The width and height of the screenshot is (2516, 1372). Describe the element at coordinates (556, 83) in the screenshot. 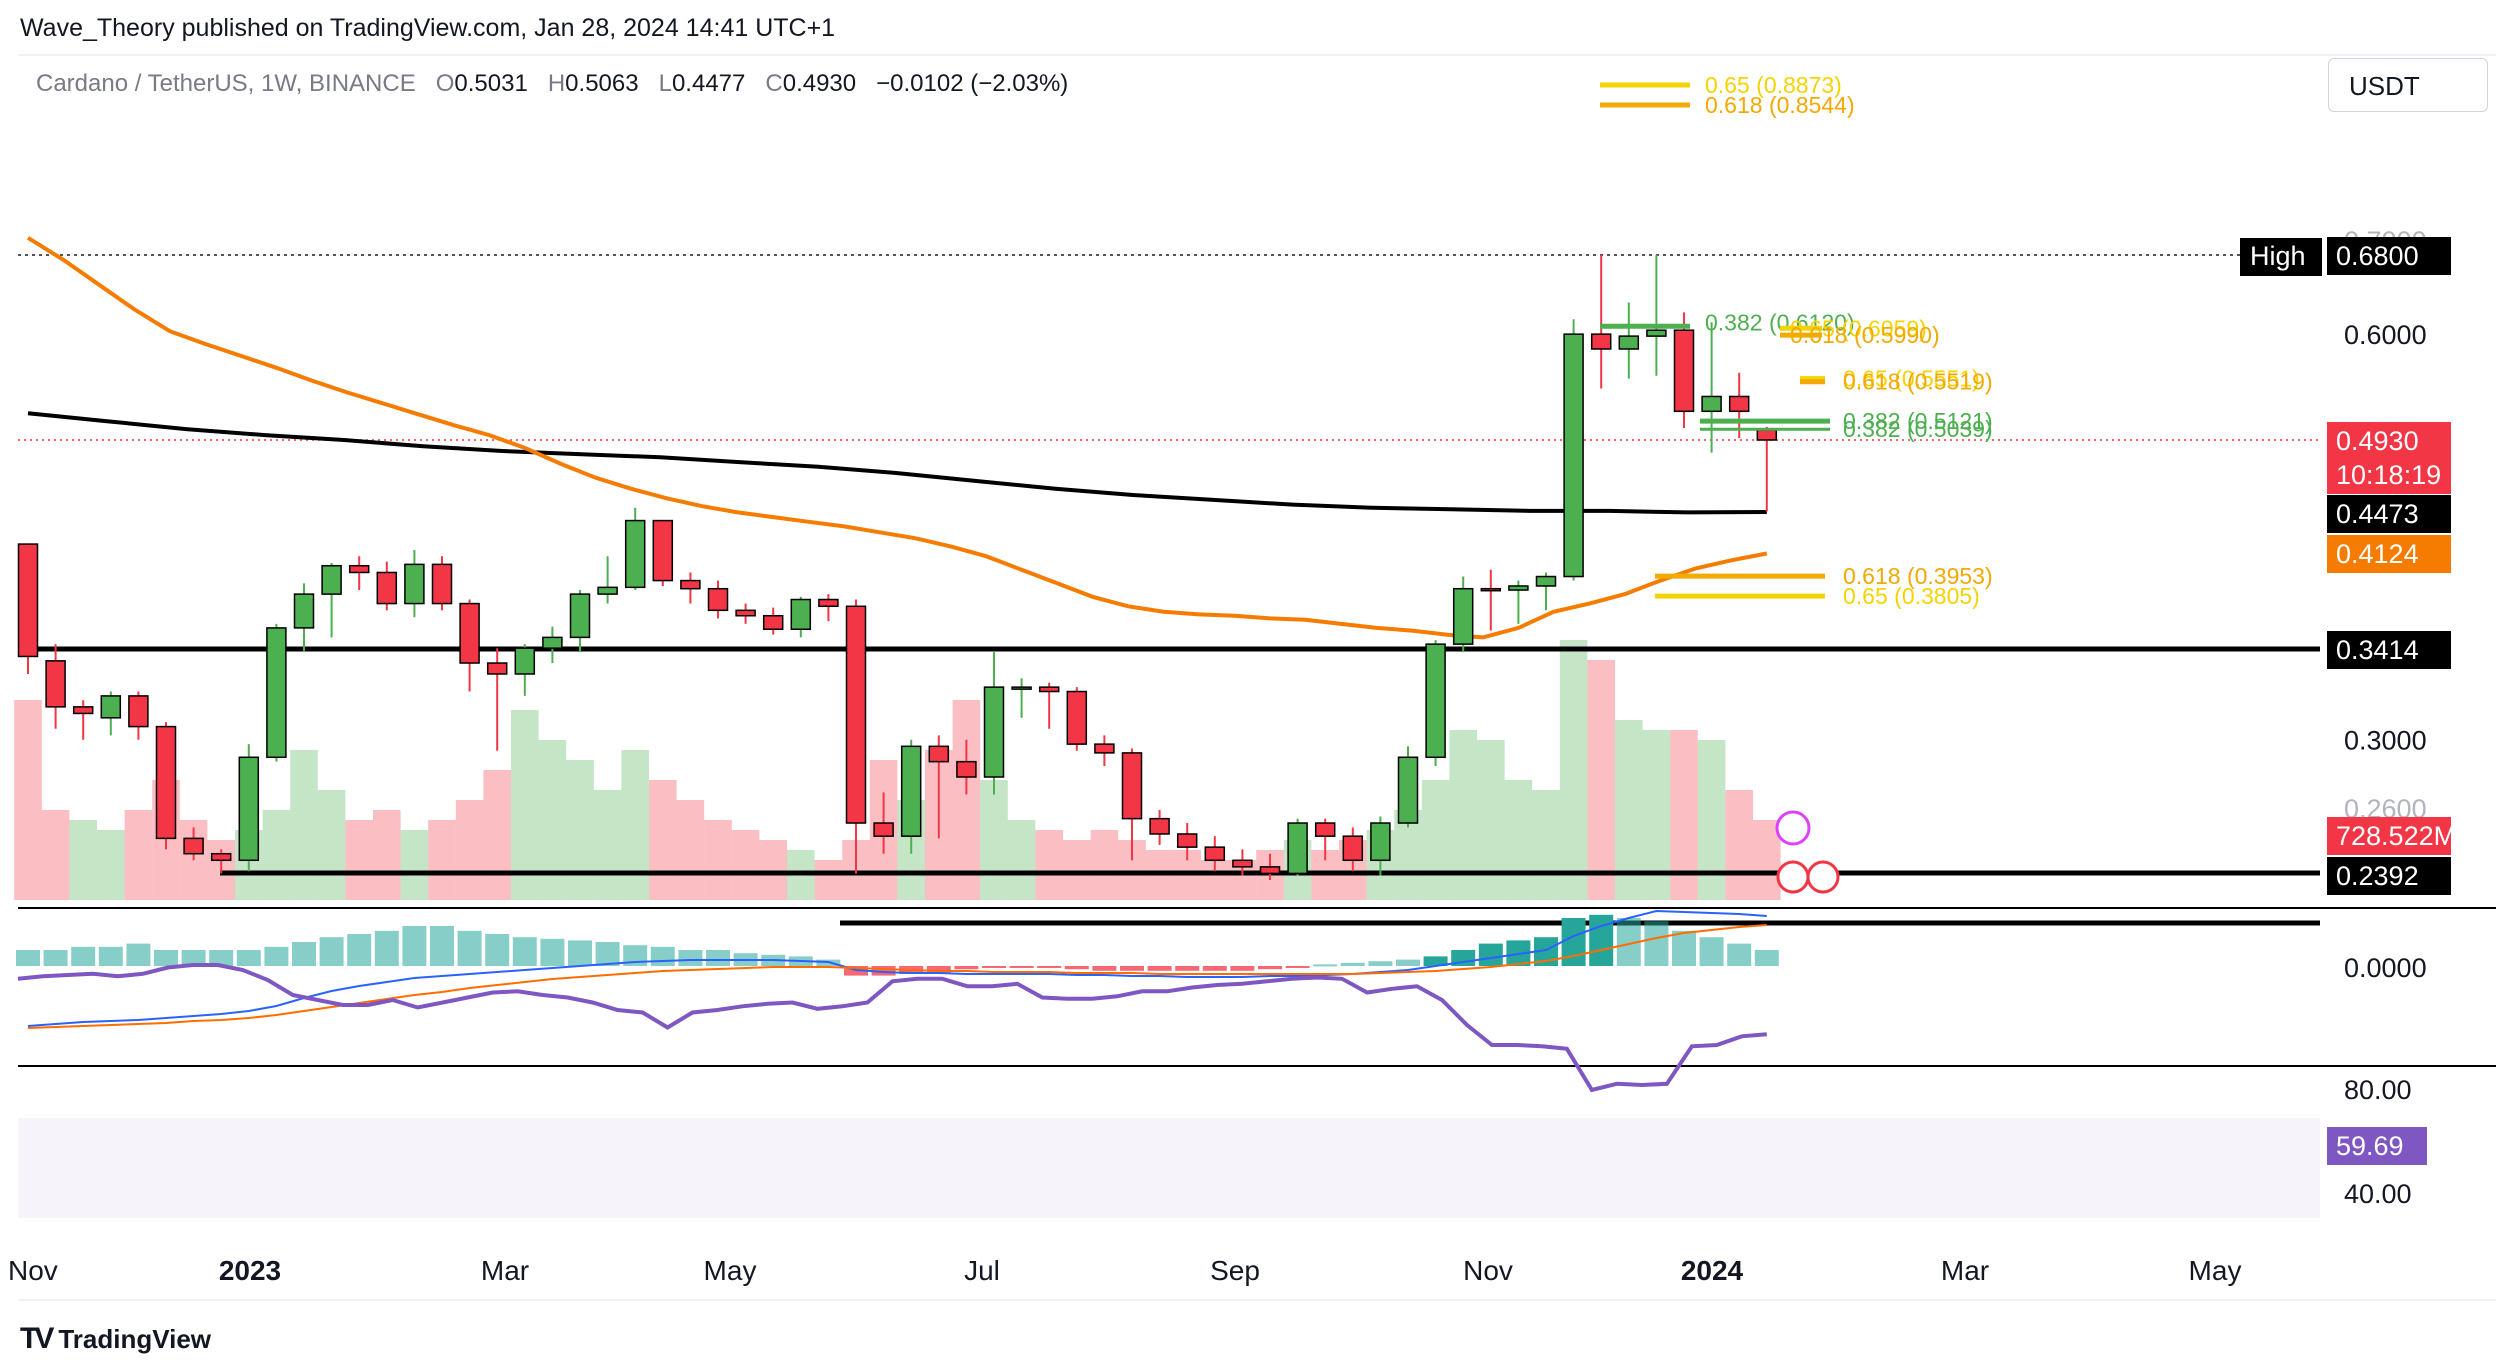

I see `high-key: H` at that location.